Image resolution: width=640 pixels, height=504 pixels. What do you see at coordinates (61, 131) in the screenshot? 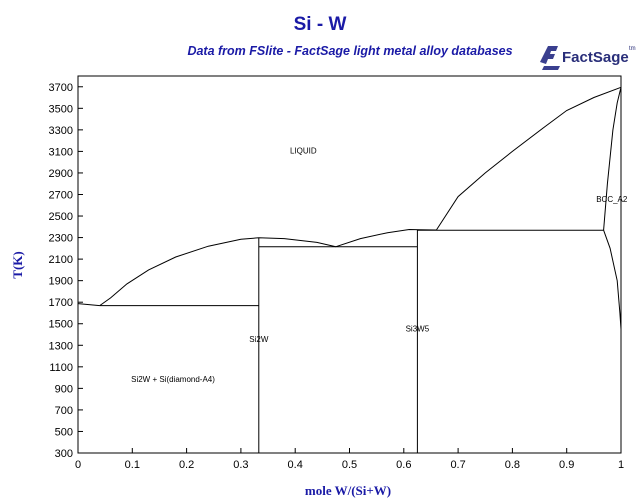
I see `y-tick-label: 3300` at bounding box center [61, 131].